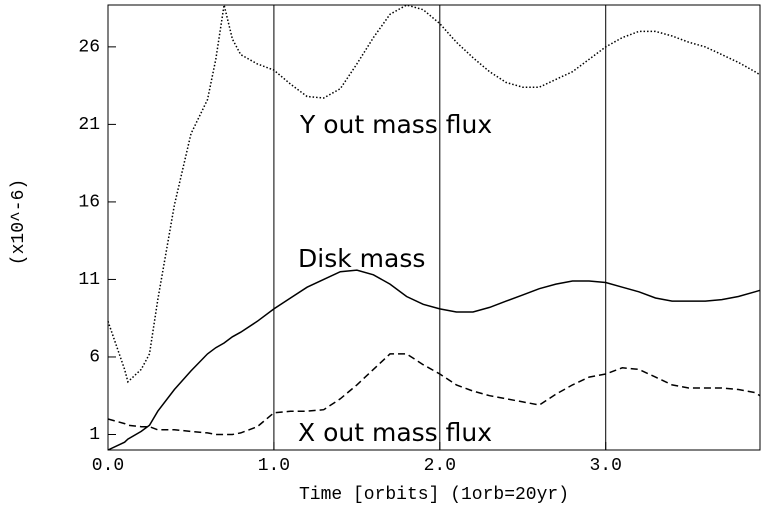 The width and height of the screenshot is (771, 515). What do you see at coordinates (89, 48) in the screenshot?
I see `y-tick-label: 26` at bounding box center [89, 48].